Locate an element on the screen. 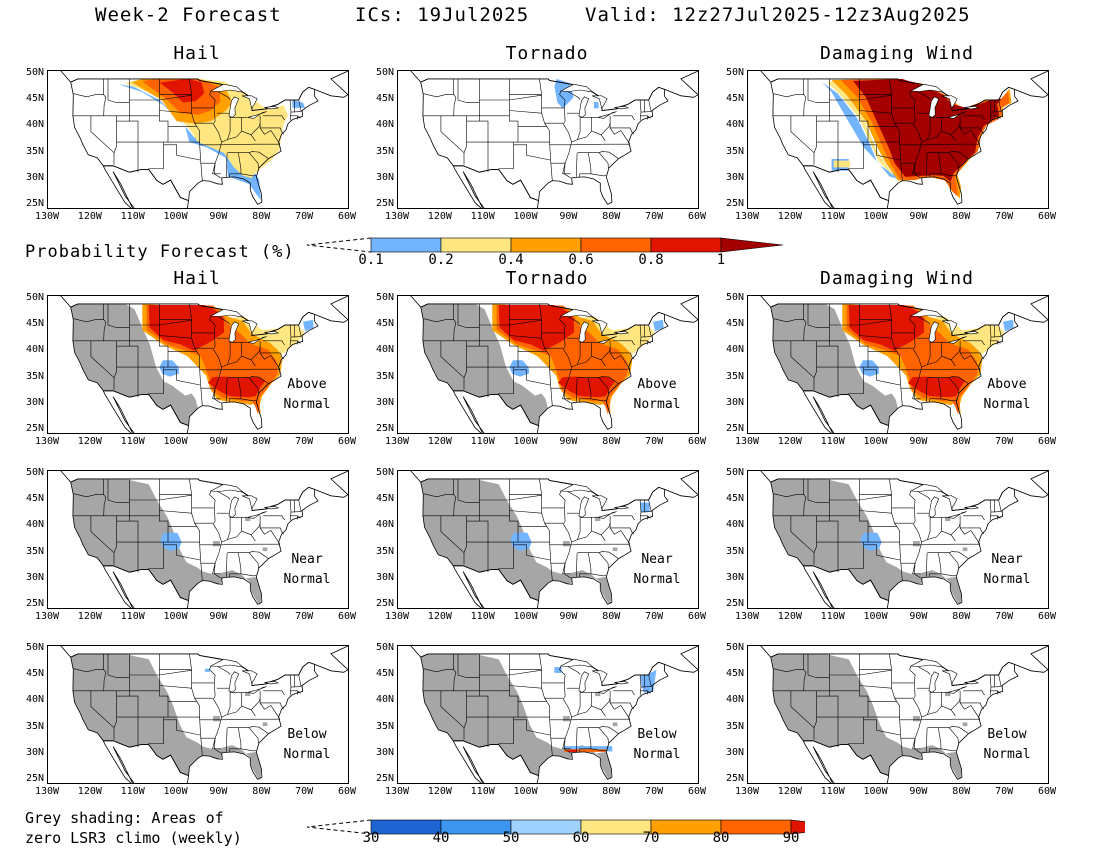 Image resolution: width=1100 pixels, height=850 pixels. anomaly-category-label: Near Normal is located at coordinates (307, 569).